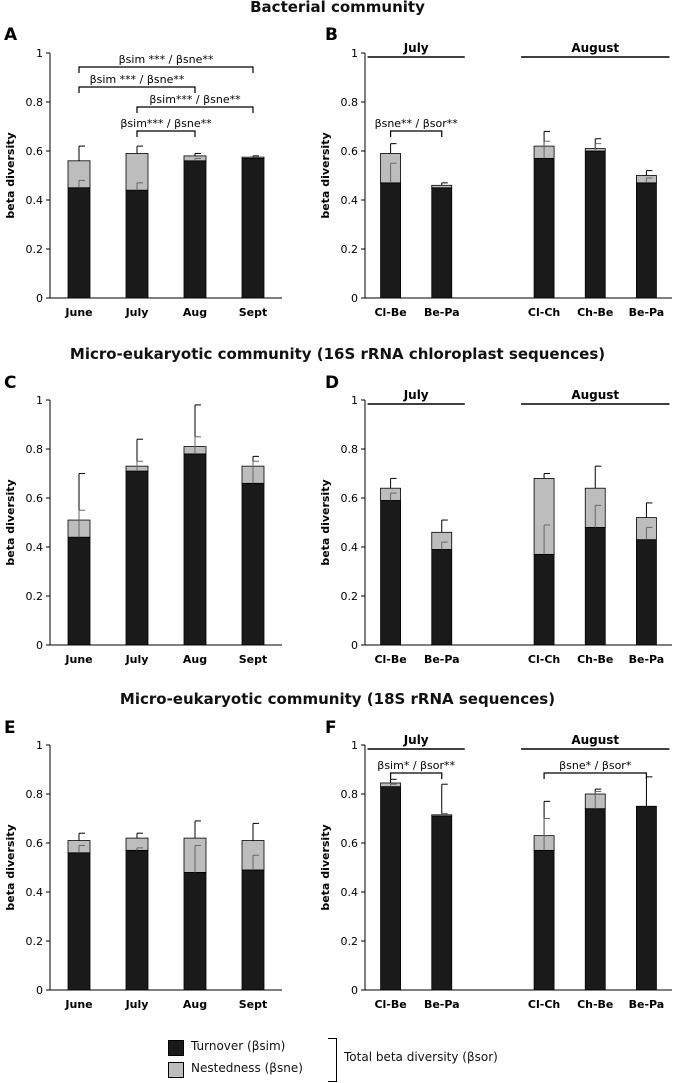 The image size is (675, 1083). I want to click on legend-total-label: Total beta diversity (βsor), so click(421, 1057).